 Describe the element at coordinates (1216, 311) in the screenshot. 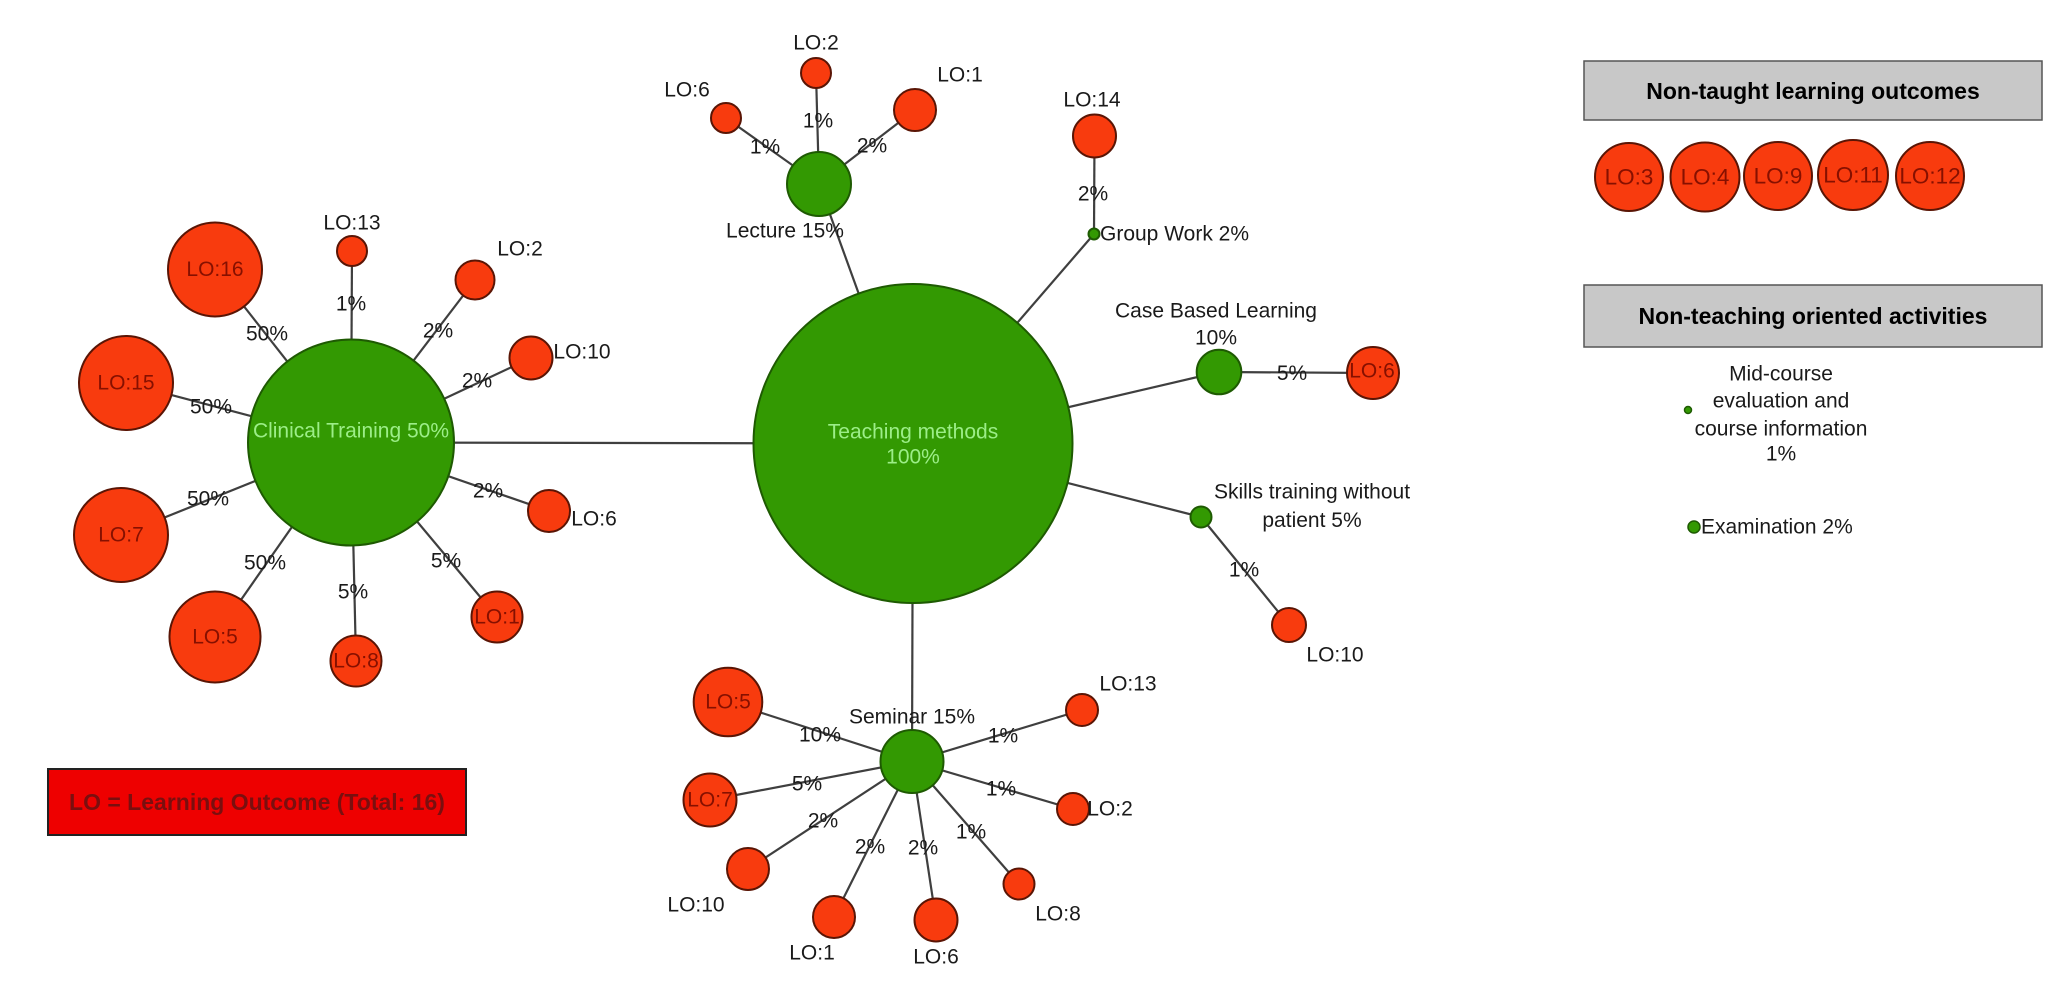

I see `svg-text: Case Based Learning` at that location.